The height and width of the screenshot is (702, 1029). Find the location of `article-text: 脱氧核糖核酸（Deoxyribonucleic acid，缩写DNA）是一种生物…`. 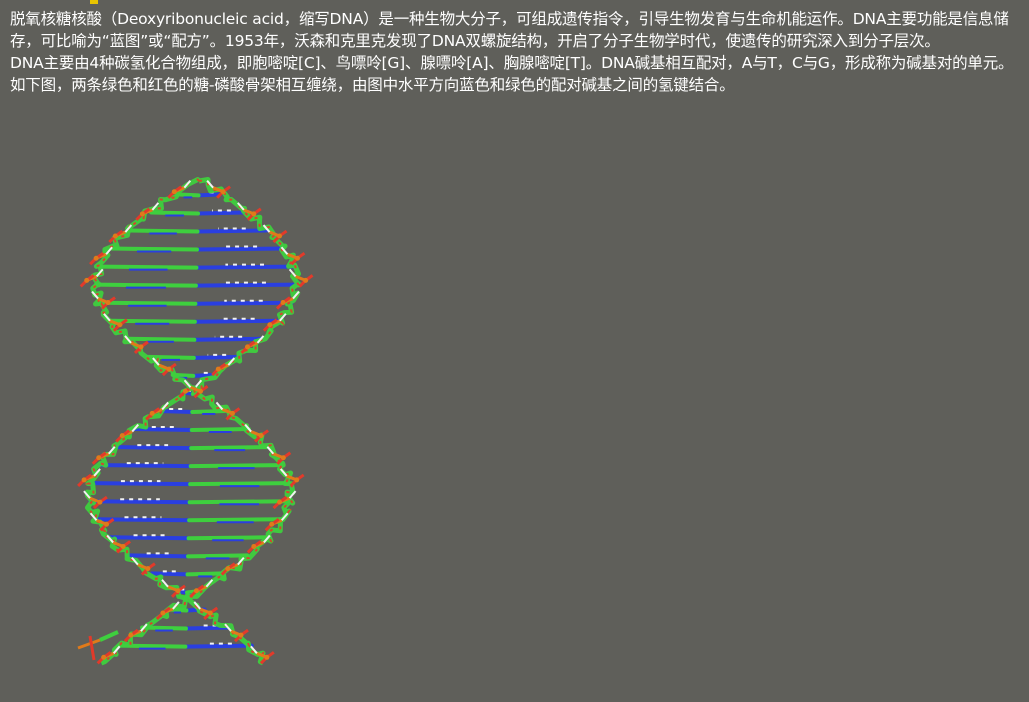

article-text: 脱氧核糖核酸（Deoxyribonucleic acid，缩写DNA）是一种生物… is located at coordinates (516, 52).